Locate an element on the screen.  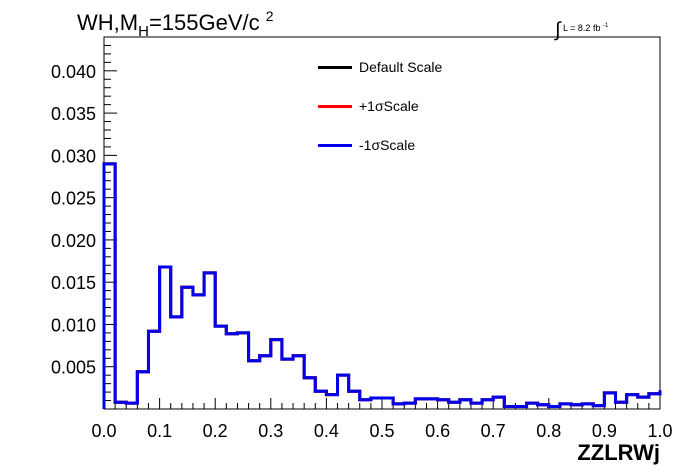
legend-line-plus-sigma is located at coordinates (335, 106).